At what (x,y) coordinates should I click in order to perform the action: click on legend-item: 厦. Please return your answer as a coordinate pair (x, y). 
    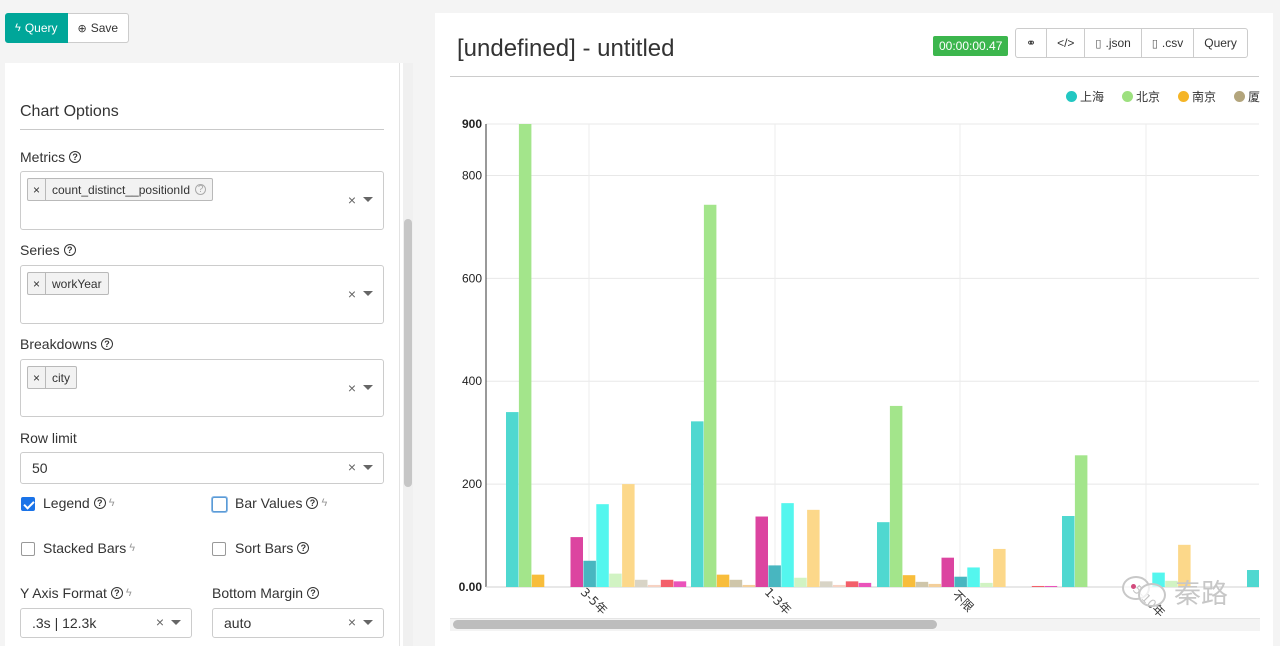
    Looking at the image, I should click on (1247, 96).